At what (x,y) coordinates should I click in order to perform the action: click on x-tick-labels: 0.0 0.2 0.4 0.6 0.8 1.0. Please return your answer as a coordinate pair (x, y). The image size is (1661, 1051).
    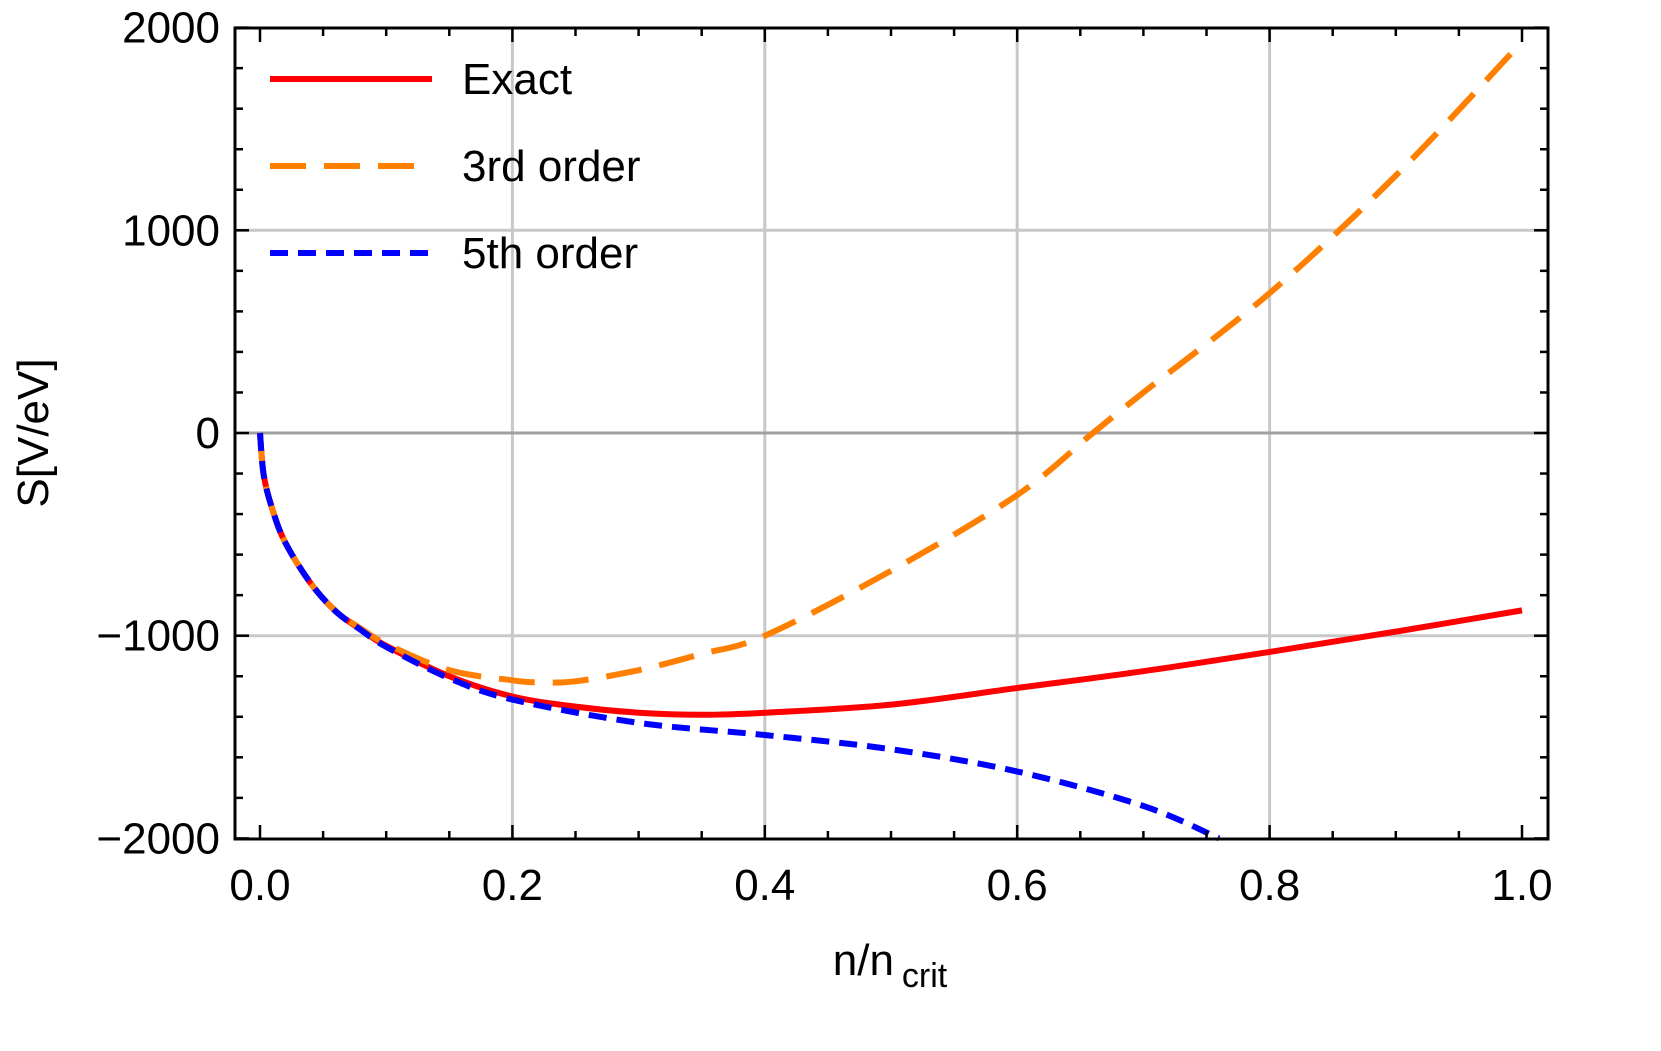
    Looking at the image, I should click on (890, 885).